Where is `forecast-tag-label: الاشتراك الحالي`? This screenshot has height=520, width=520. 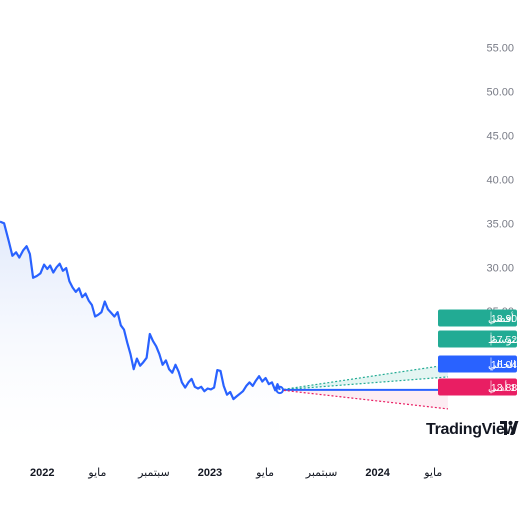
forecast-tag-label: الاشتراك الحالي is located at coordinates (504, 365).